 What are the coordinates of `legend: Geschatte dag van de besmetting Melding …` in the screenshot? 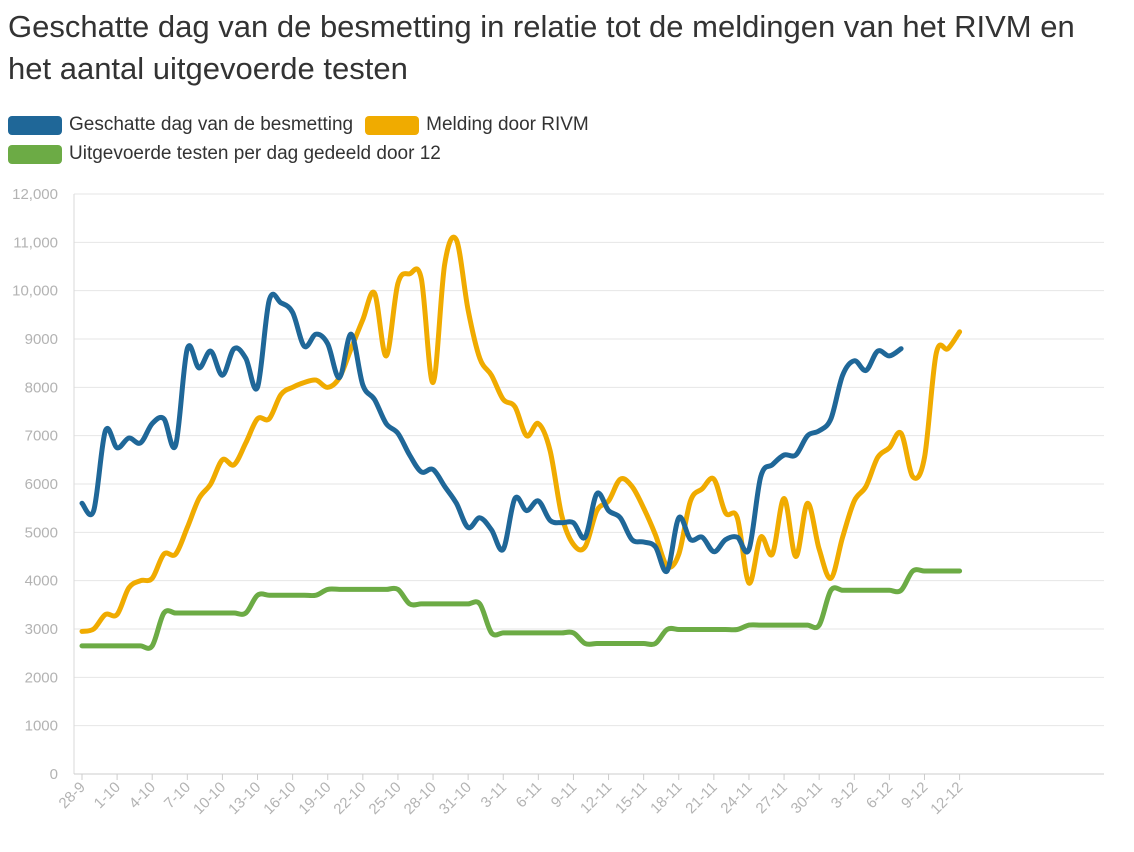 It's located at (458, 141).